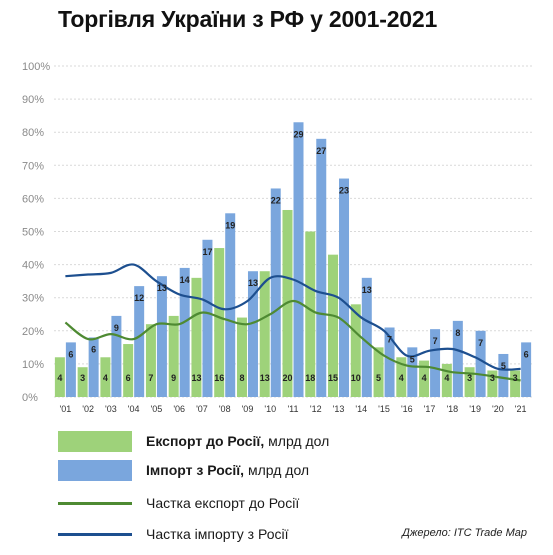  What do you see at coordinates (276, 200) in the screenshot?
I see `import-bar-label: 22` at bounding box center [276, 200].